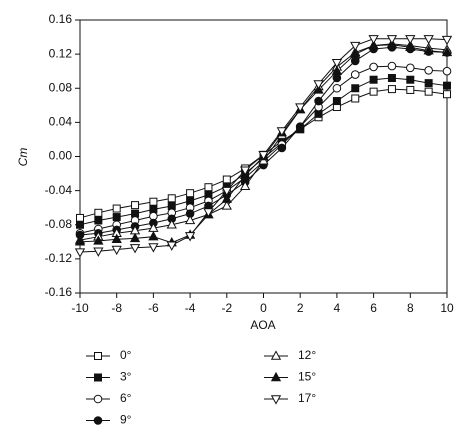 Image resolution: width=474 pixels, height=443 pixels. I want to click on legend-label: 17°, so click(307, 398).